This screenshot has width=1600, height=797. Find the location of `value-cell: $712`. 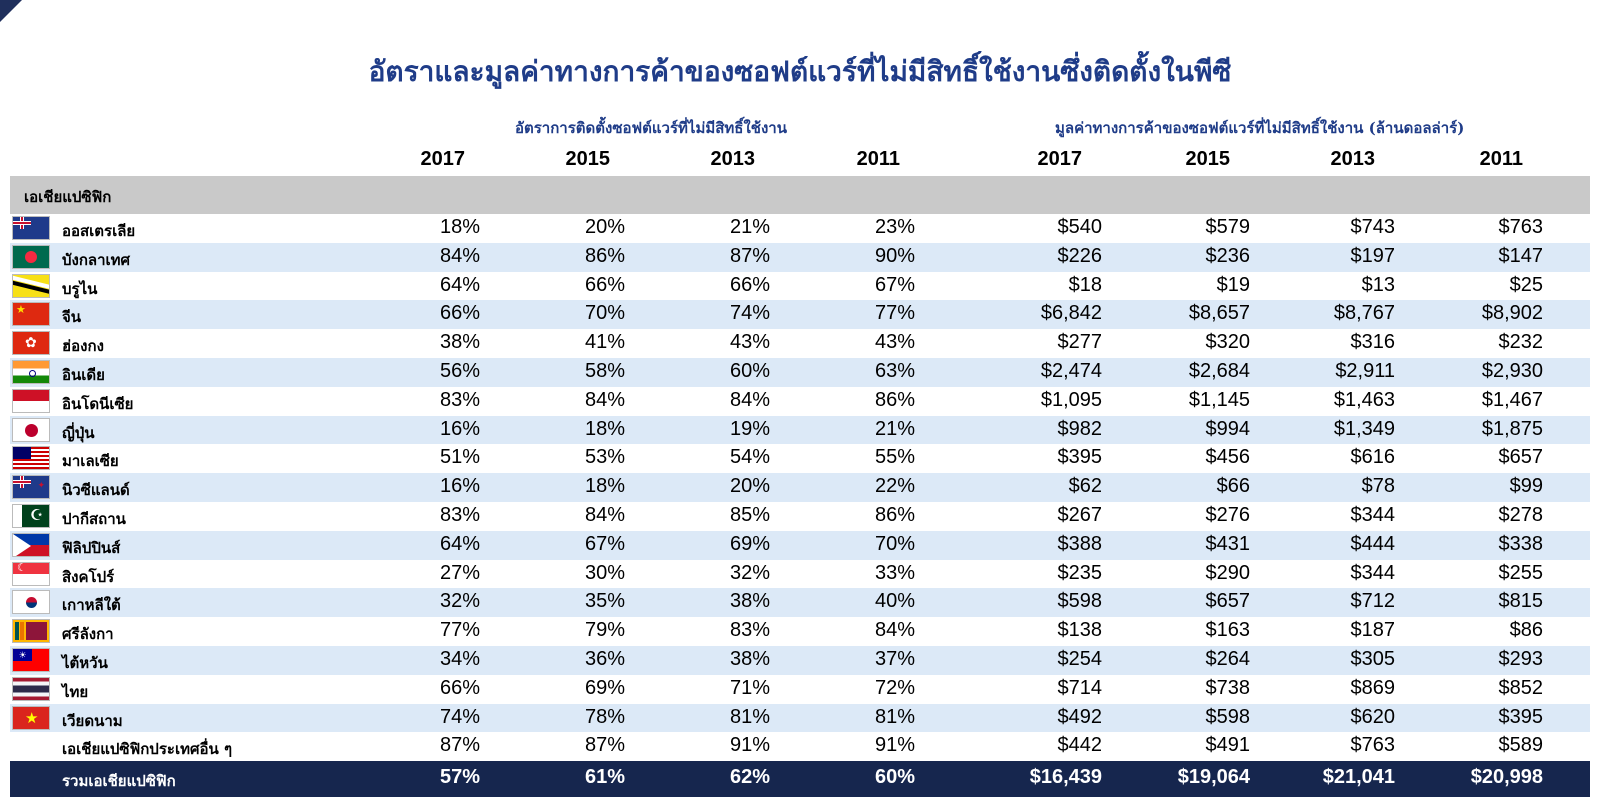

value-cell: $712 is located at coordinates (1373, 601).